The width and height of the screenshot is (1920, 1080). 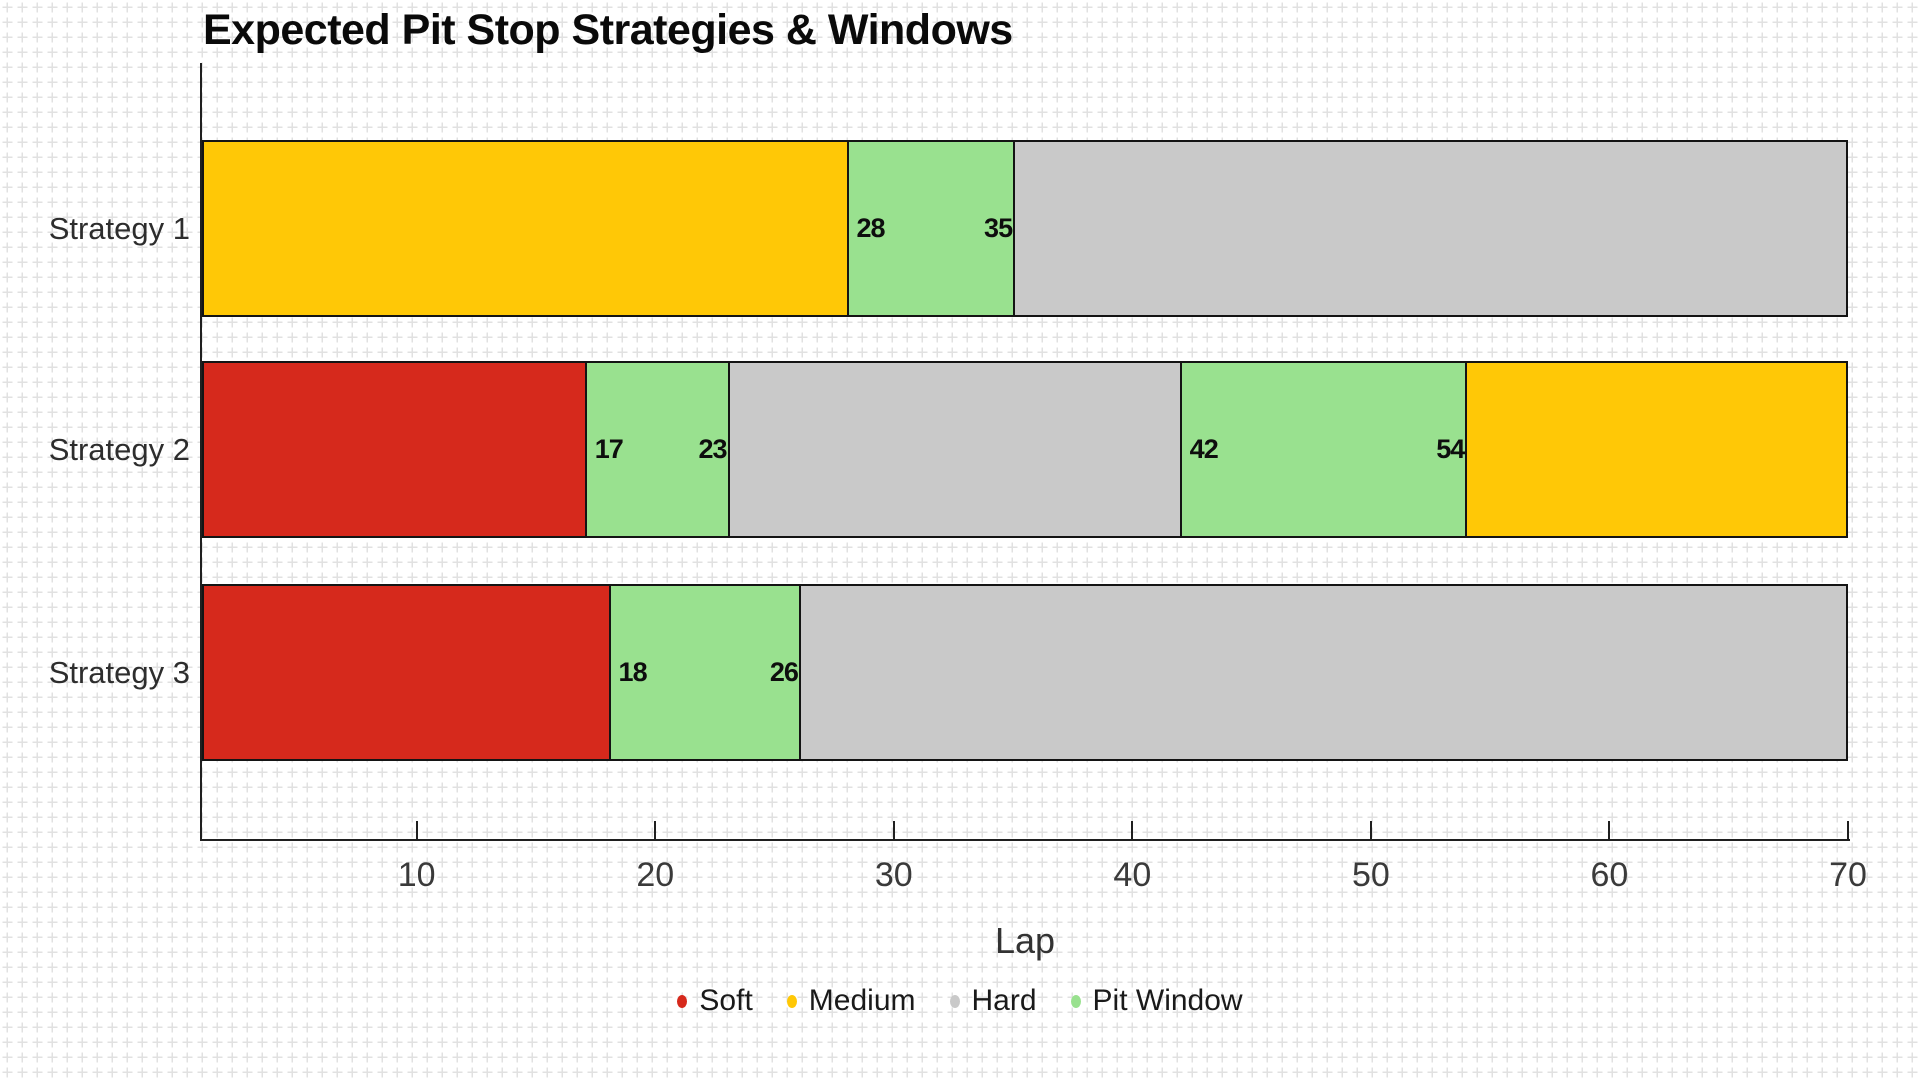 What do you see at coordinates (633, 672) in the screenshot?
I see `pit-window-start-label: 18` at bounding box center [633, 672].